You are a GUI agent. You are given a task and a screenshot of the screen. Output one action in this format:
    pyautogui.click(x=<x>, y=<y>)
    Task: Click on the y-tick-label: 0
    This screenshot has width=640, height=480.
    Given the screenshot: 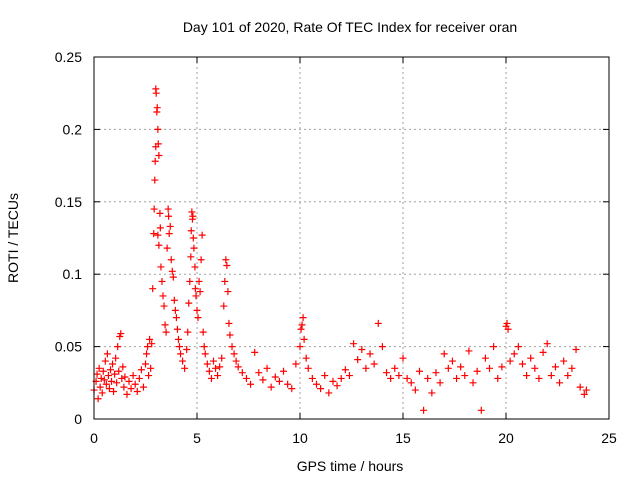 What is the action you would take?
    pyautogui.click(x=78, y=419)
    